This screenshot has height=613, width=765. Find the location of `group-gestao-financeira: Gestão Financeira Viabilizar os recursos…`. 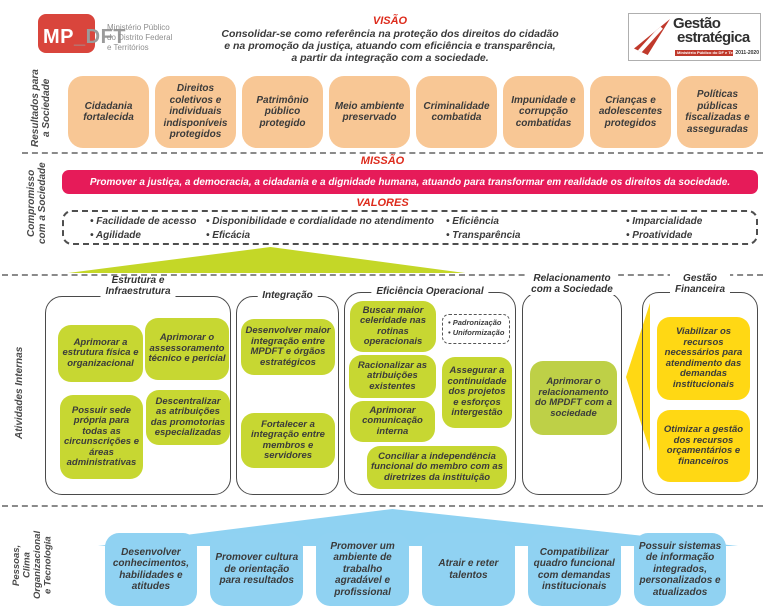

group-gestao-financeira: Gestão Financeira Viabilizar os recursos… is located at coordinates (700, 384).